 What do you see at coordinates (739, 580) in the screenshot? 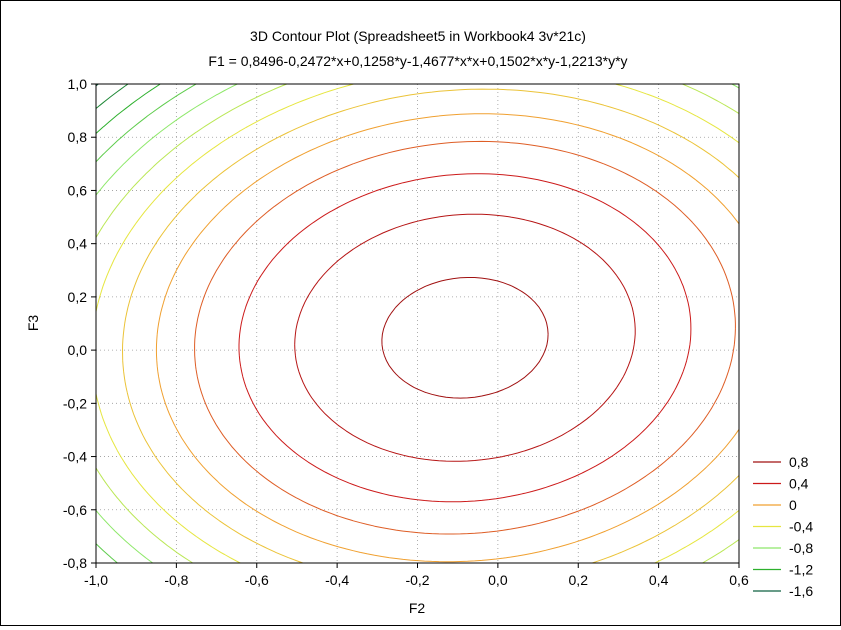
I see `x-tick-label: 0,6` at bounding box center [739, 580].